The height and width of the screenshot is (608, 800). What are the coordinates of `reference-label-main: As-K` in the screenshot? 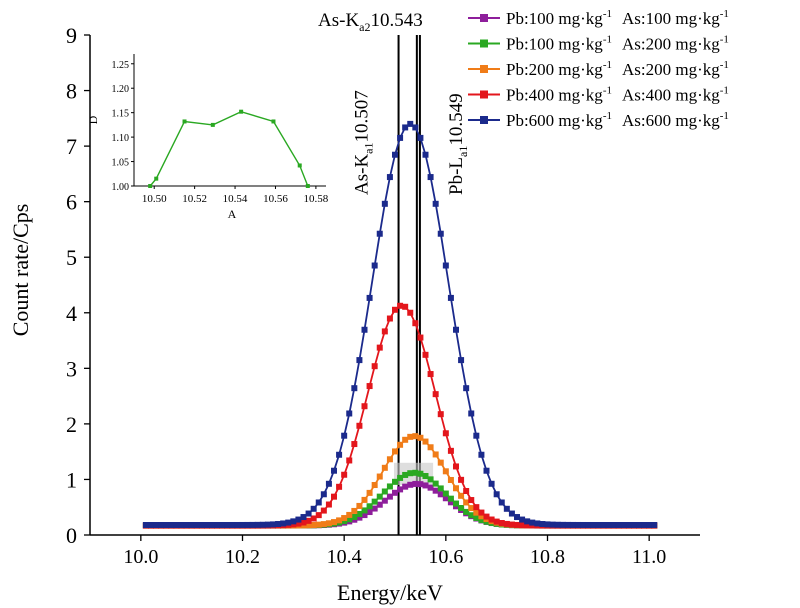 It's located at (362, 174).